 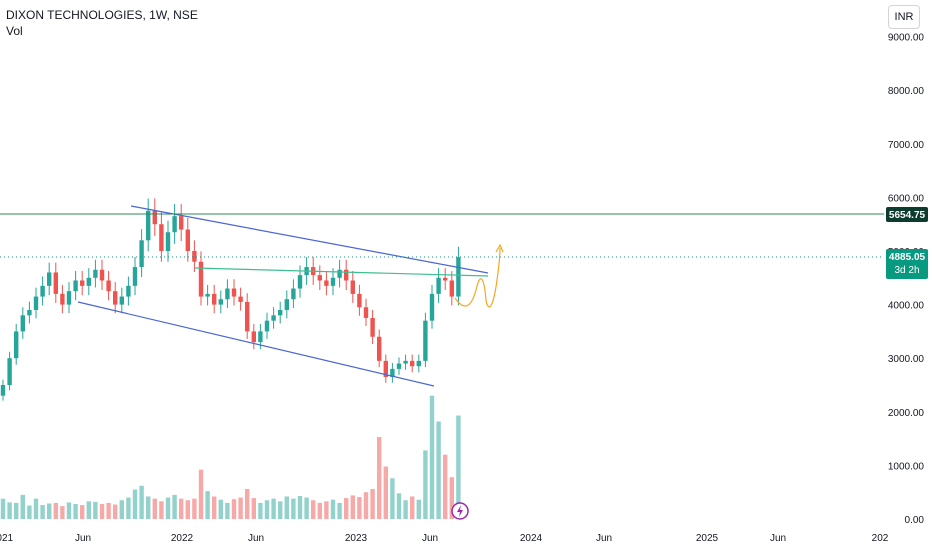 What do you see at coordinates (915, 520) in the screenshot?
I see `price-tick-label: 0.00` at bounding box center [915, 520].